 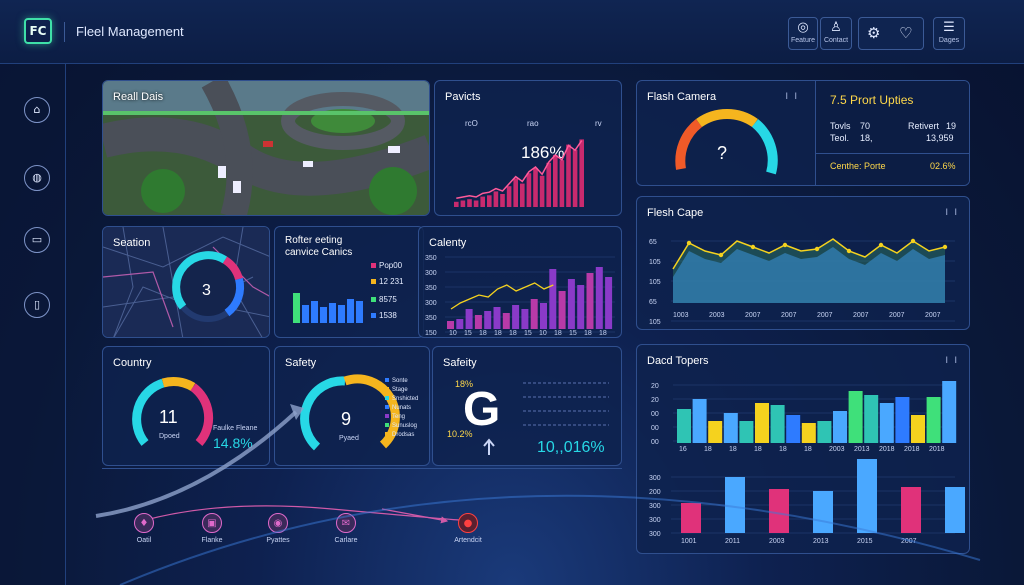 What do you see at coordinates (144, 523) in the screenshot?
I see `flow-node-1-icon: ♦` at bounding box center [144, 523].